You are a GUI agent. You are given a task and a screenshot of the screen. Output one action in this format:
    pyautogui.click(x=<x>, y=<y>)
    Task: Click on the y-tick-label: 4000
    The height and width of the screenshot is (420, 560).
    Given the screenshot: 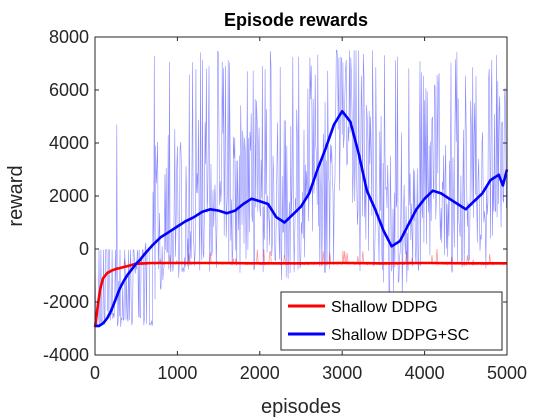 What is the action you would take?
    pyautogui.click(x=69, y=143)
    